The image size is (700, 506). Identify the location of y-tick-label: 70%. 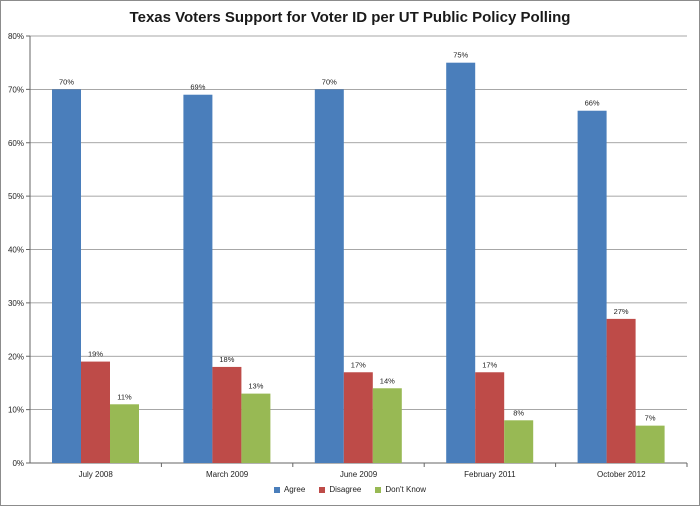
(16, 89).